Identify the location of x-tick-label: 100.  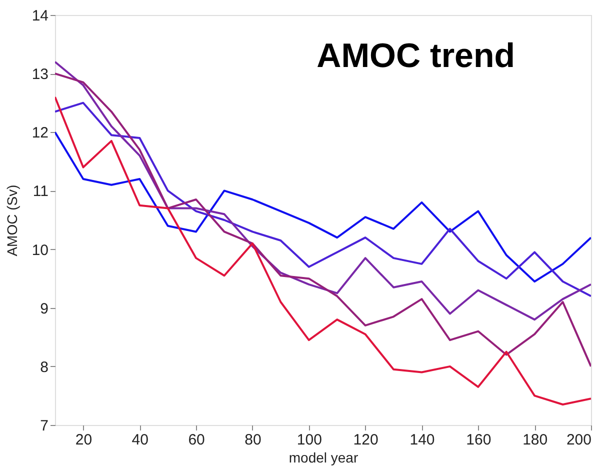
(309, 440).